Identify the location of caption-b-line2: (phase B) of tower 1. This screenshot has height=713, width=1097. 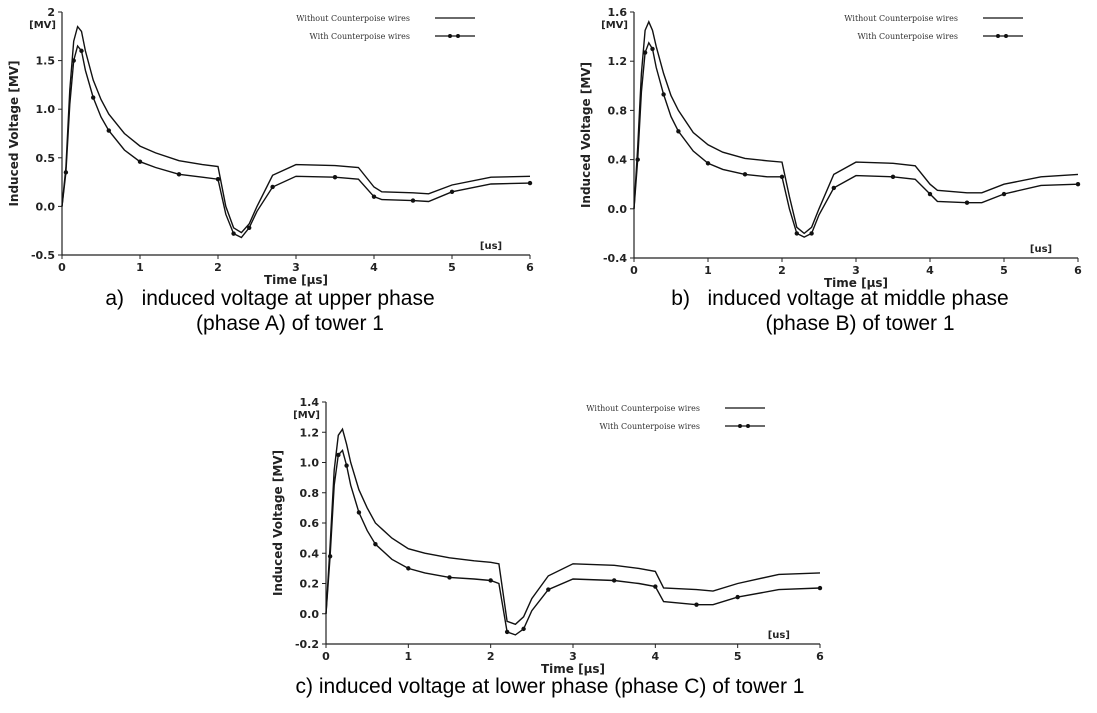
(860, 323).